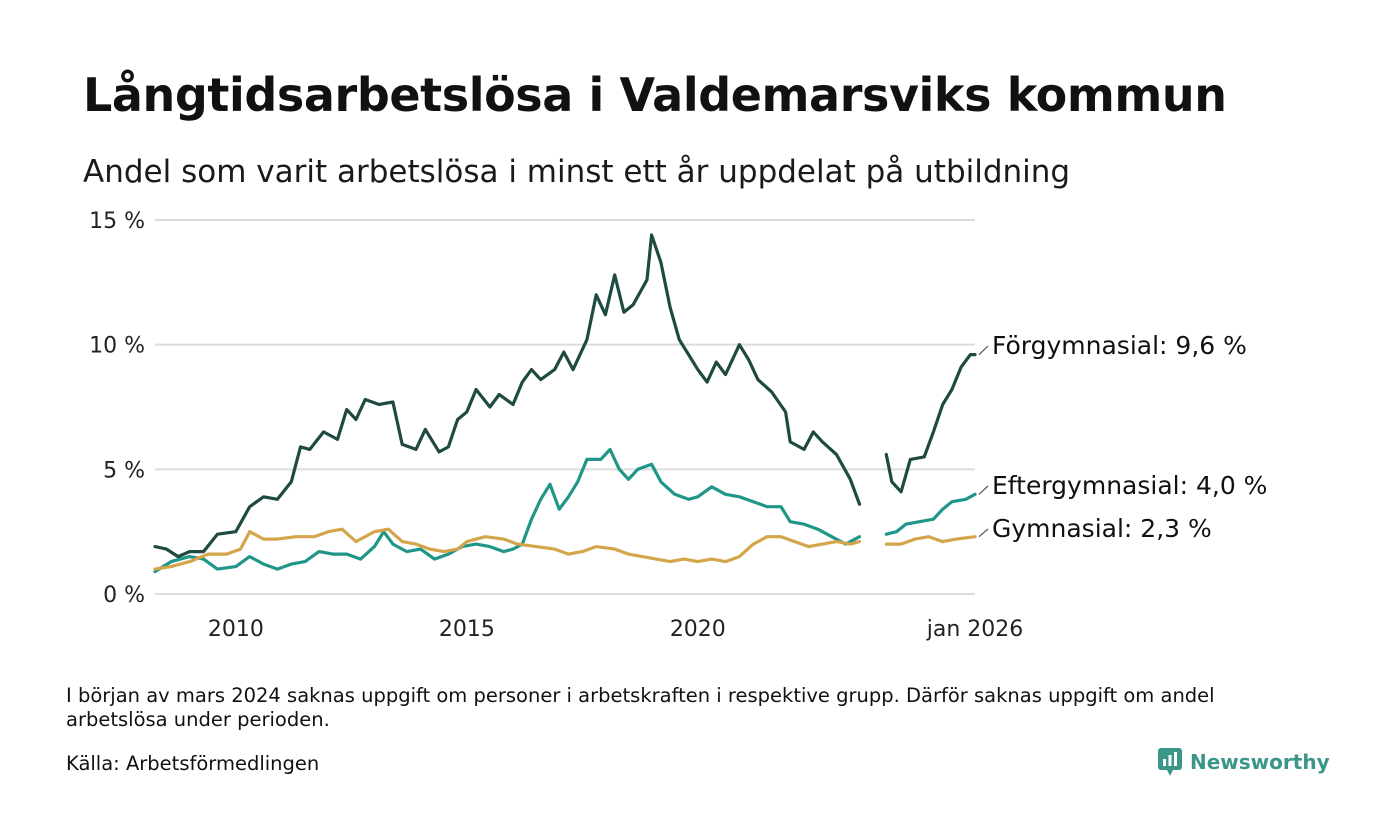 This screenshot has width=1400, height=840. What do you see at coordinates (975, 629) in the screenshot?
I see `x-tick-label: jan 2026` at bounding box center [975, 629].